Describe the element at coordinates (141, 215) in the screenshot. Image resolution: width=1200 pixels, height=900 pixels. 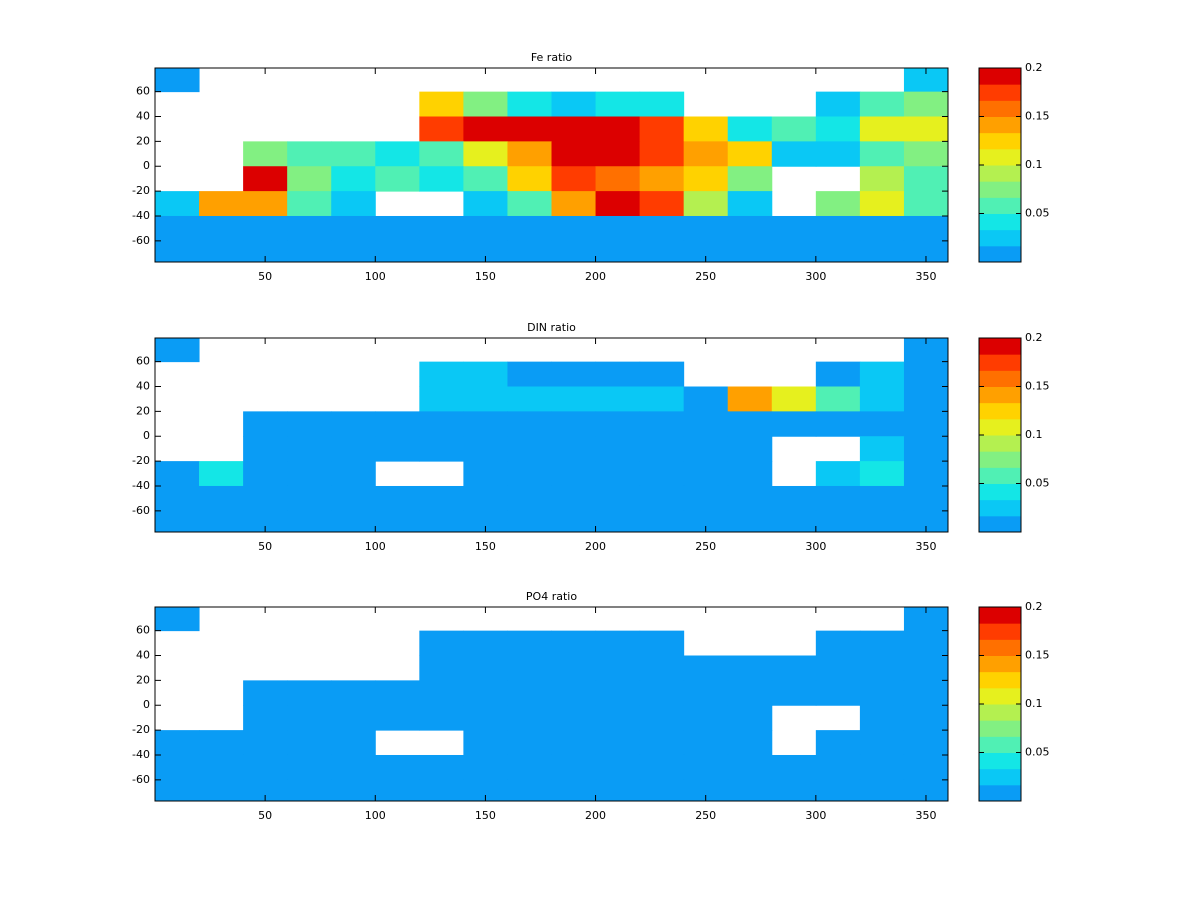
I see `y-tick-label: -40` at that location.